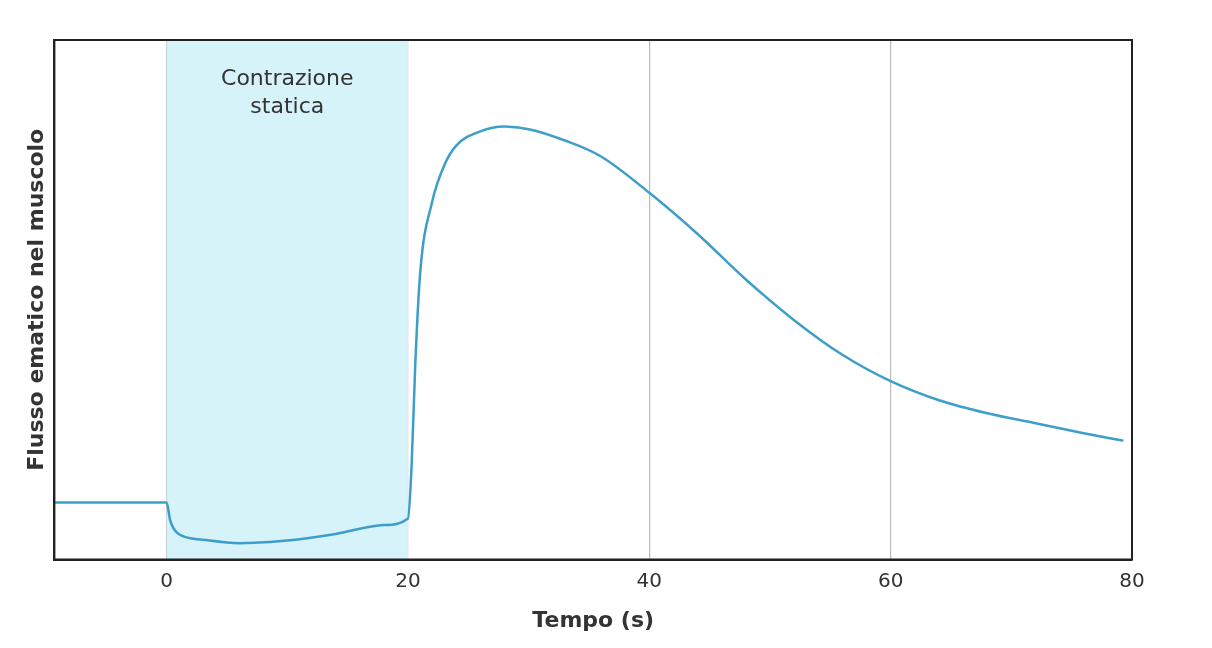 Image resolution: width=1212 pixels, height=648 pixels. What do you see at coordinates (1132, 579) in the screenshot?
I see `x-tick-label: 80` at bounding box center [1132, 579].